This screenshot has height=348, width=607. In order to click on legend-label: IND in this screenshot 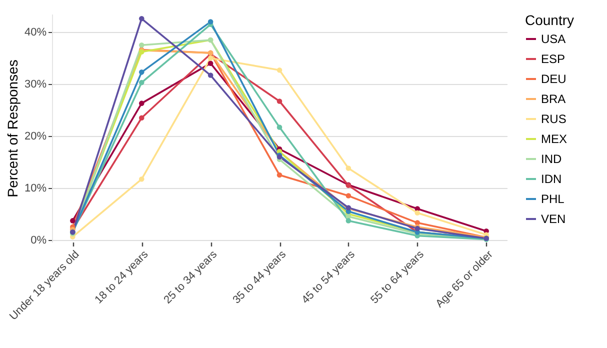, I will do `click(551, 159)`.